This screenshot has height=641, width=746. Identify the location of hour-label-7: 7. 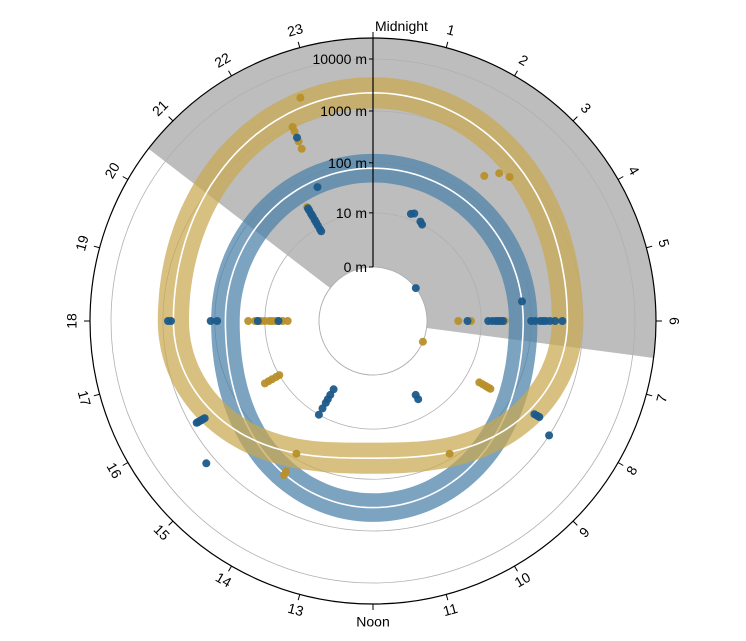
(662, 398).